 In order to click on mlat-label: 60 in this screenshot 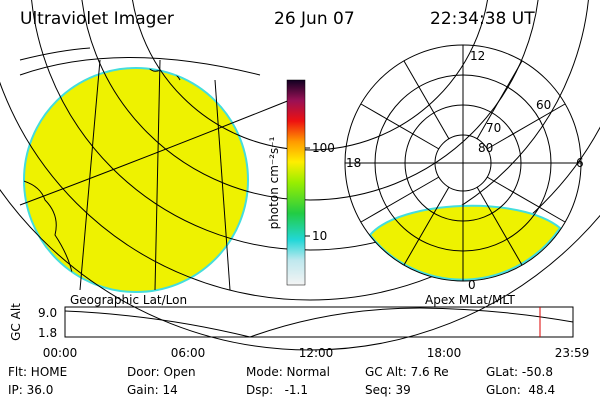, I will do `click(543, 105)`.